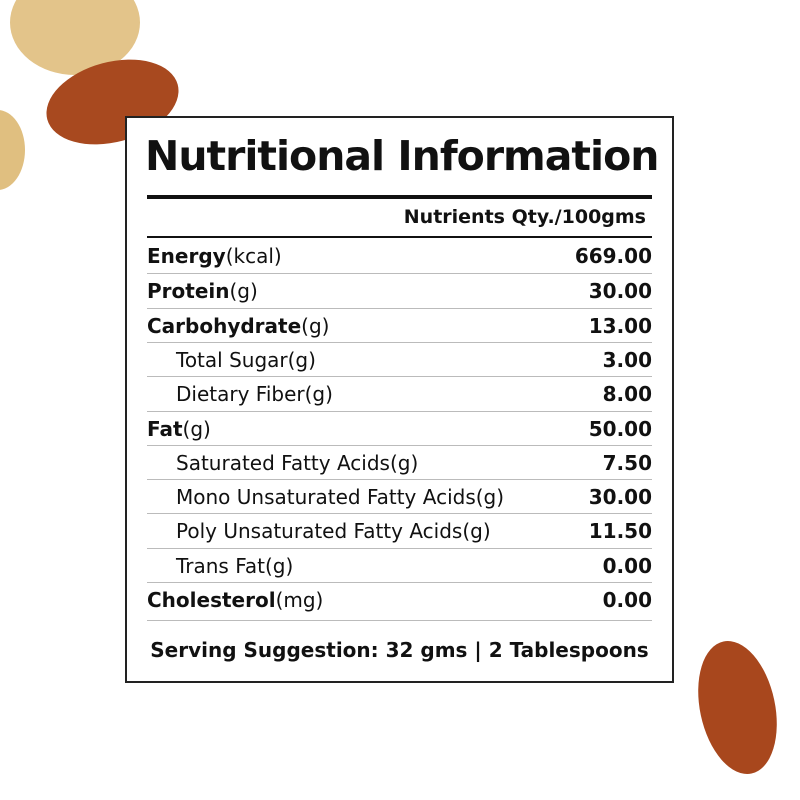 The width and height of the screenshot is (800, 800). What do you see at coordinates (211, 600) in the screenshot?
I see `nutrient-label: Cholesterol` at bounding box center [211, 600].